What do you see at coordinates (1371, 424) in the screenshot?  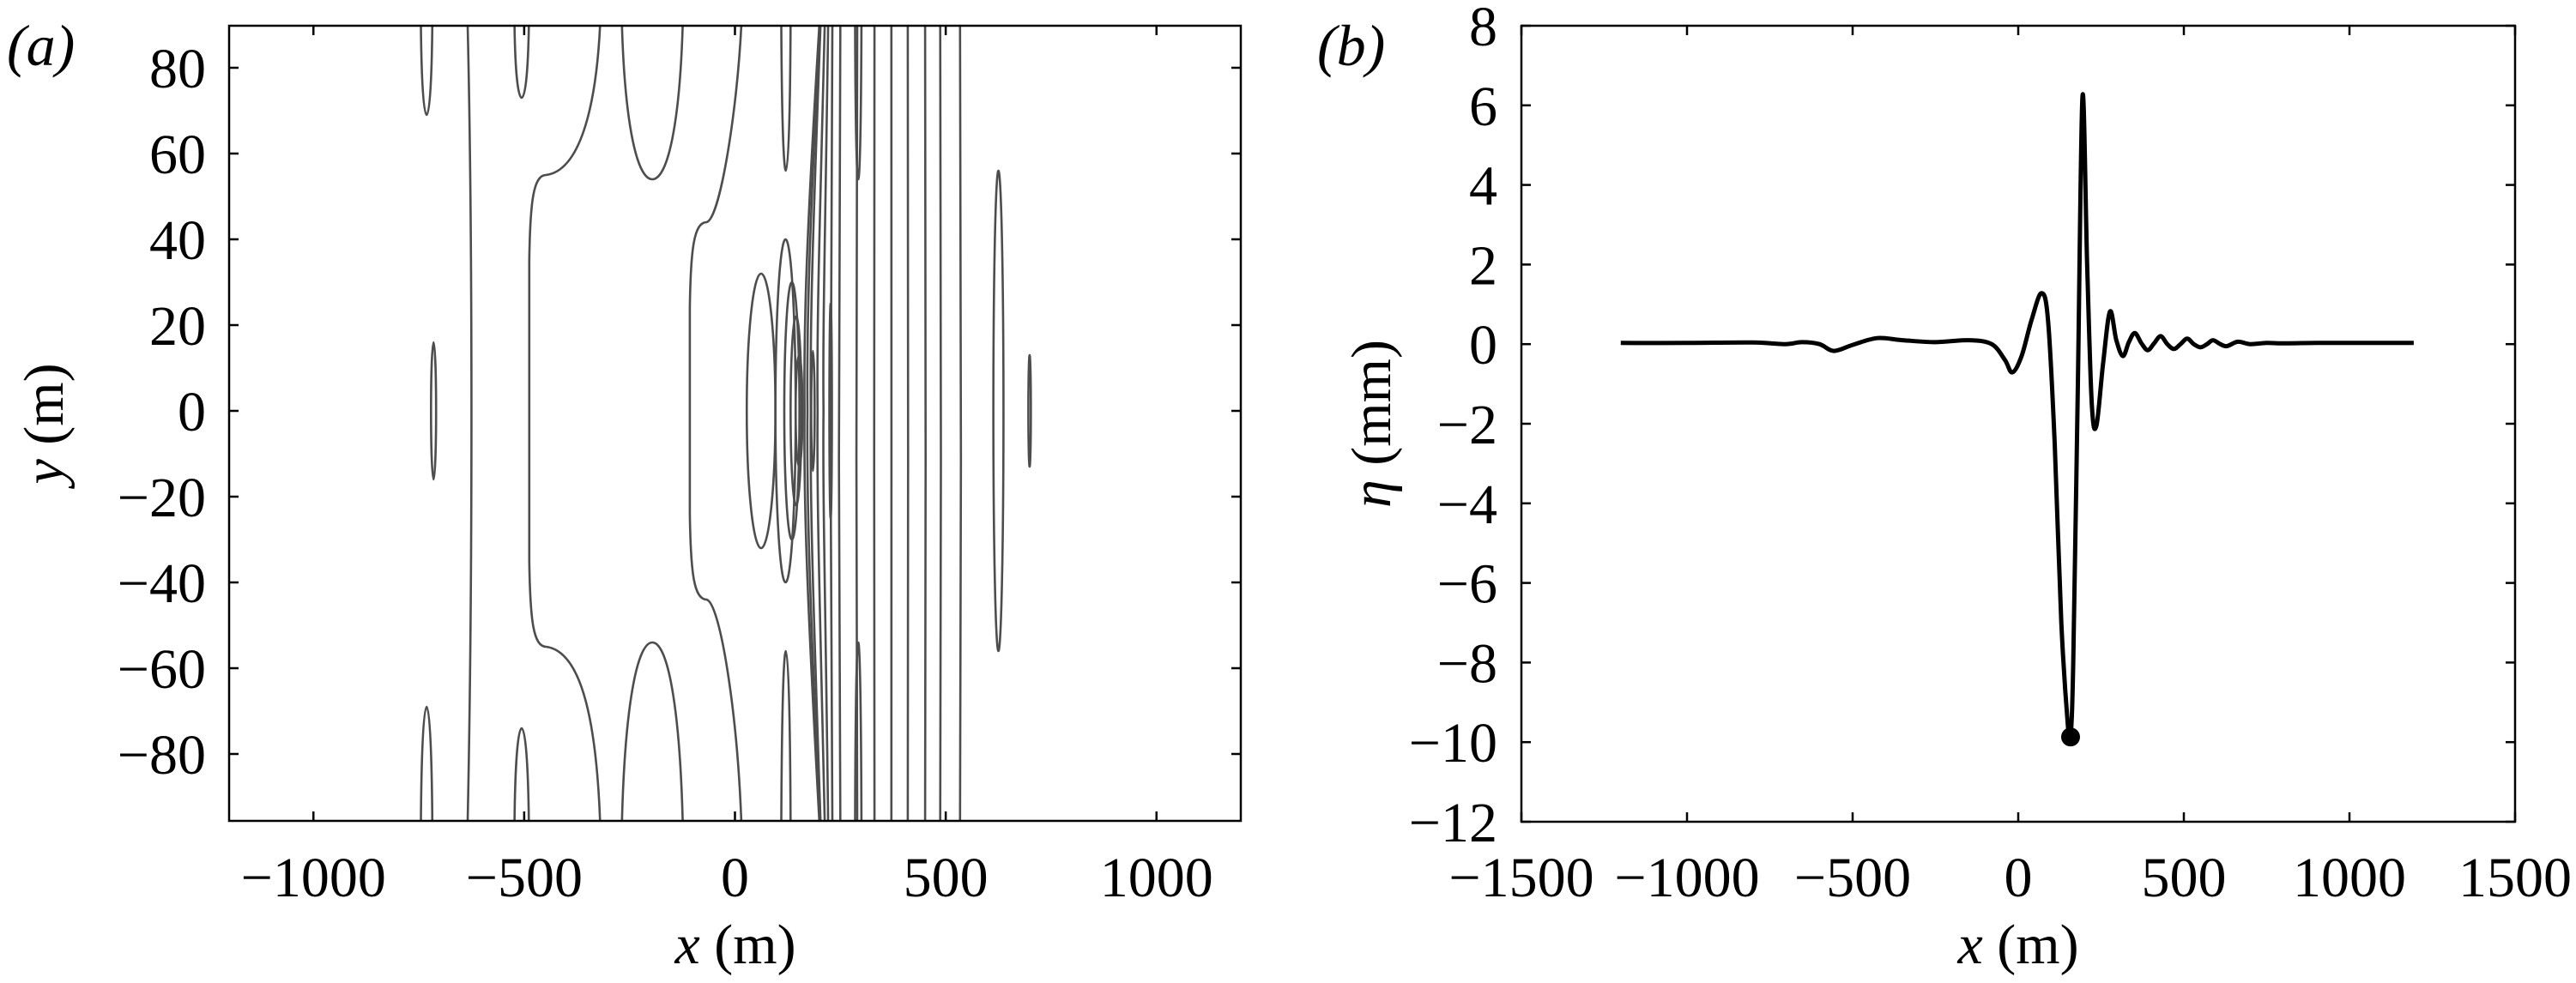 I see `y-axis-label: η (mm)` at bounding box center [1371, 424].